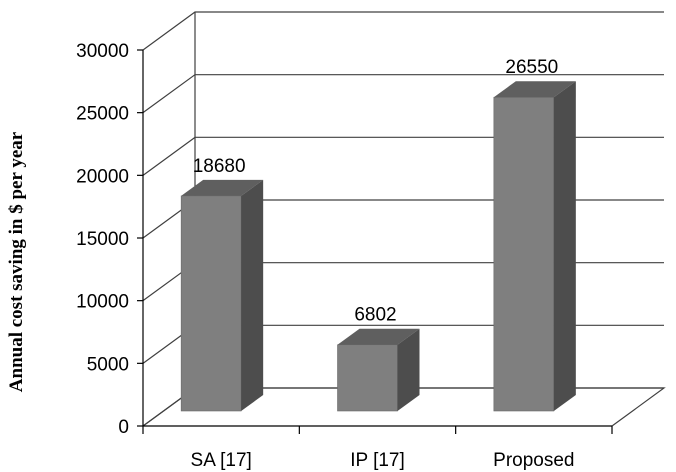  Describe the element at coordinates (533, 460) in the screenshot. I see `x-tick-label: Proposed` at that location.